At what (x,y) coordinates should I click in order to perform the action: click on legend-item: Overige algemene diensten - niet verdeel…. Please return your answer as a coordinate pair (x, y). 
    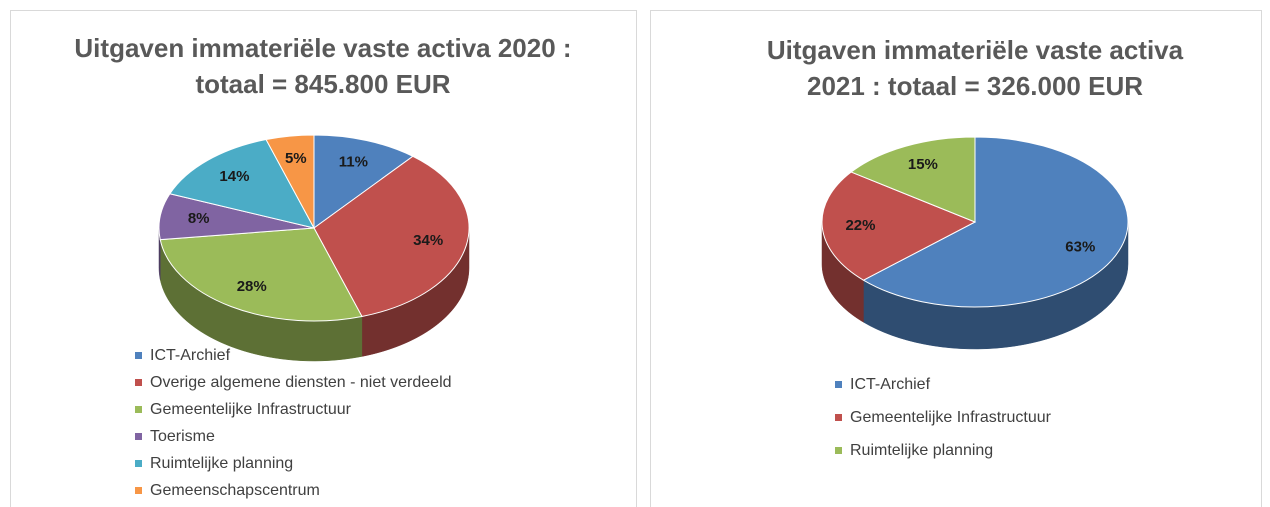
    Looking at the image, I should click on (293, 382).